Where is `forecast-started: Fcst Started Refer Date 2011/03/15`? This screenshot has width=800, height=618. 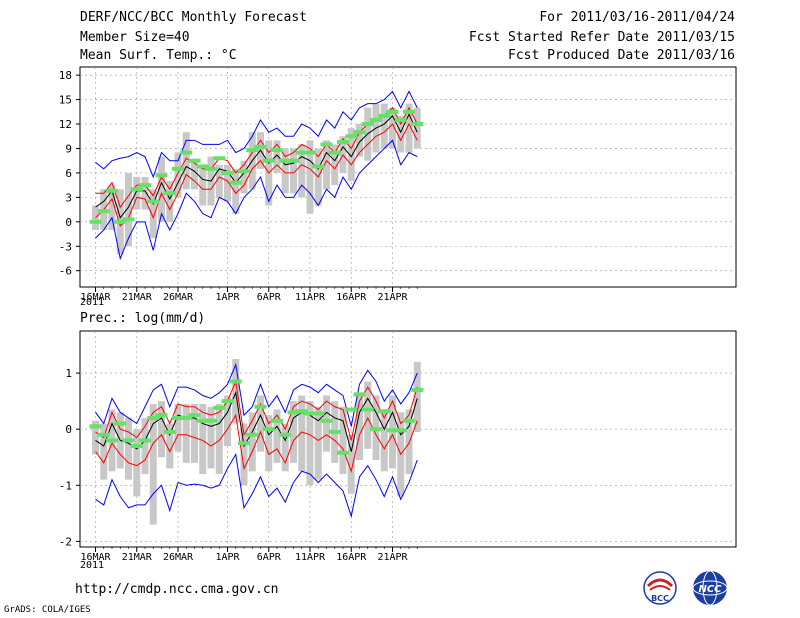
forecast-started: Fcst Started Refer Date 2011/03/15 is located at coordinates (601, 37).